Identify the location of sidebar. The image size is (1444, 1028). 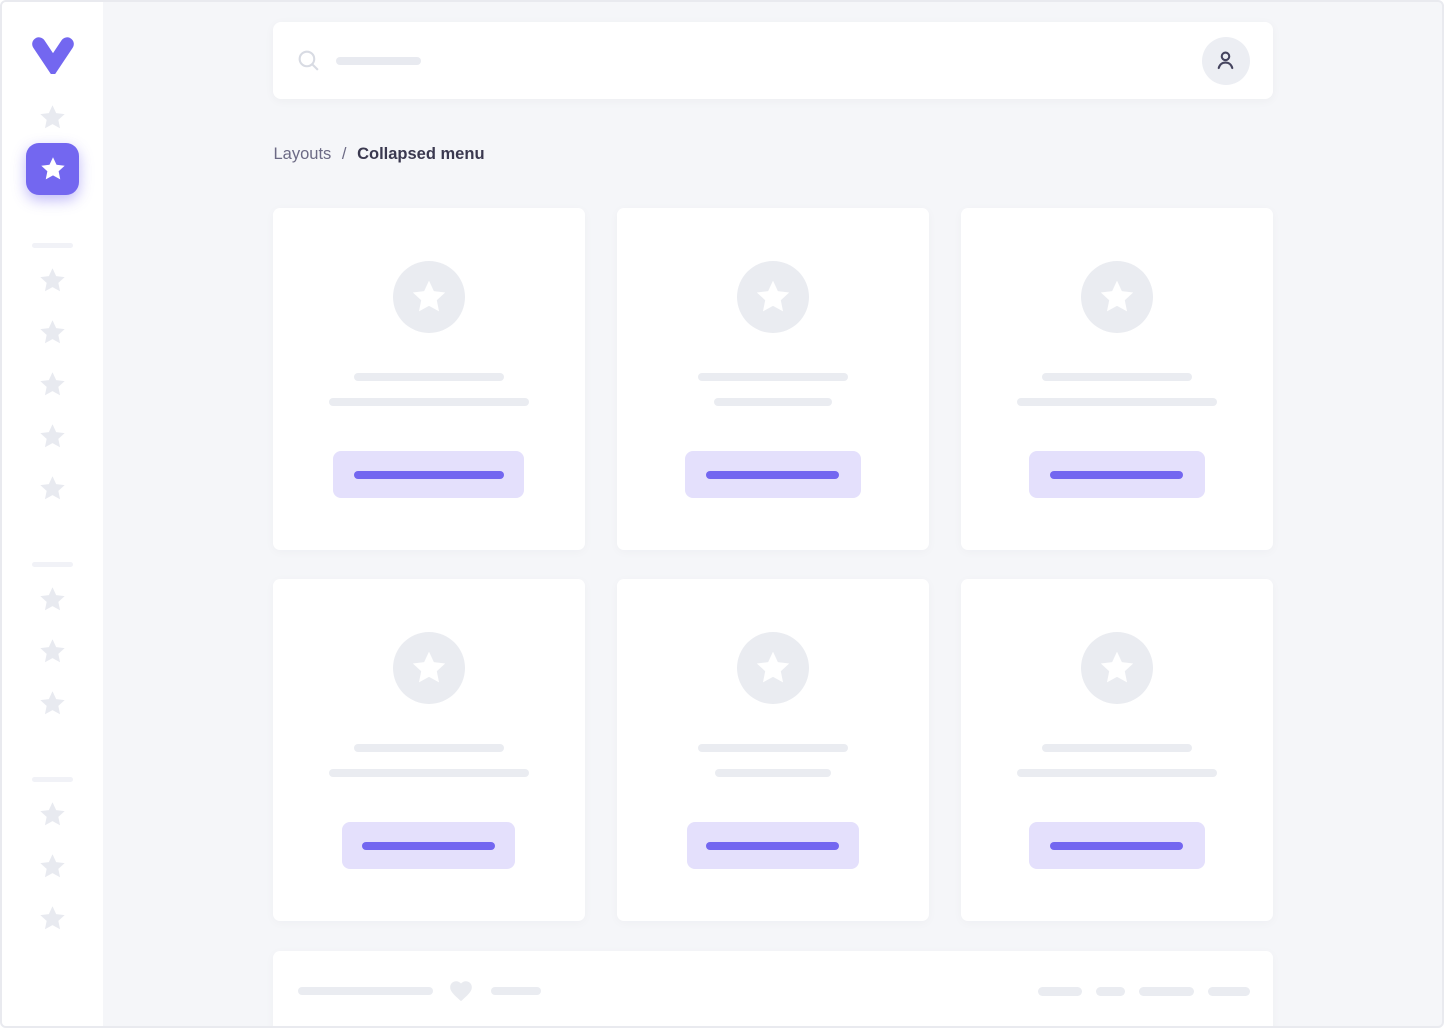
(52, 514).